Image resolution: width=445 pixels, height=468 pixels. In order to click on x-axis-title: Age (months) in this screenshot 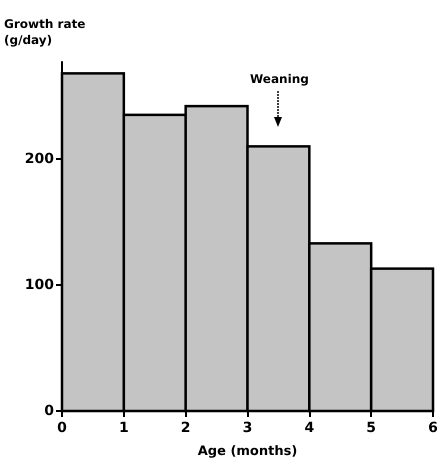, I will do `click(248, 451)`.